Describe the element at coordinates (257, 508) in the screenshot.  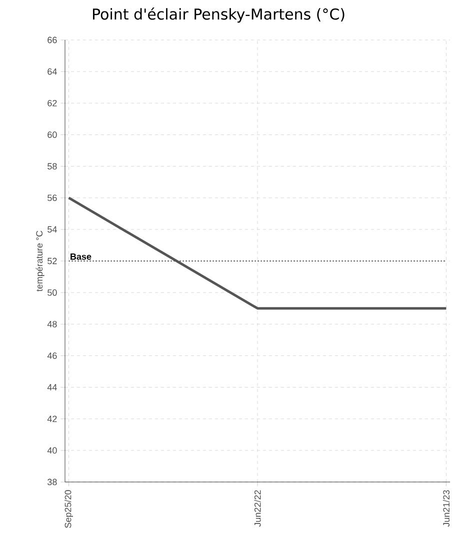
I see `x-tick-label: Jun22/22` at that location.